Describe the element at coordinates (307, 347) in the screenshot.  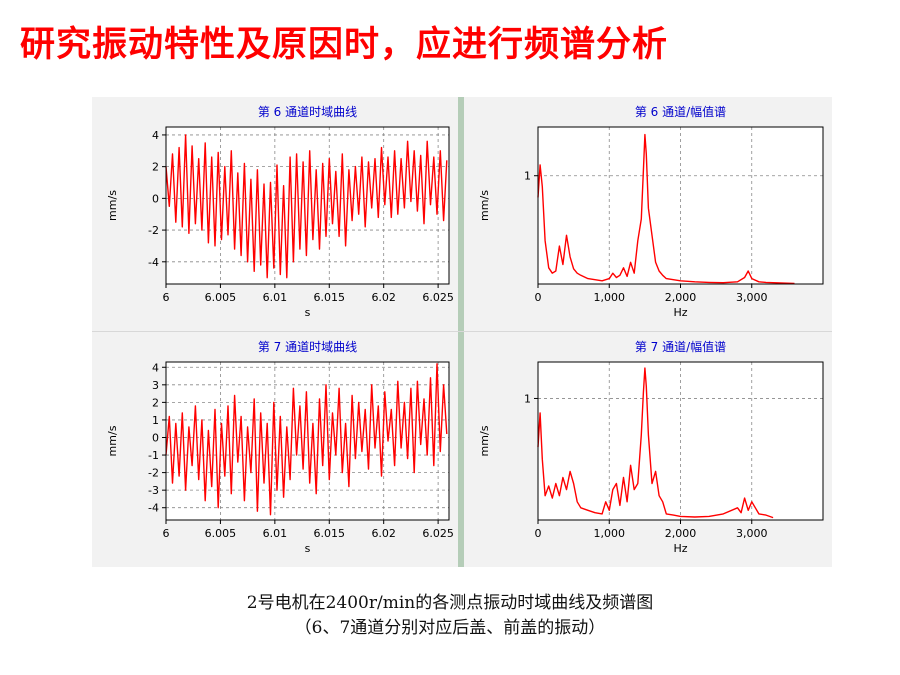
I see `chart-title: 第 7 通道时域曲线` at that location.